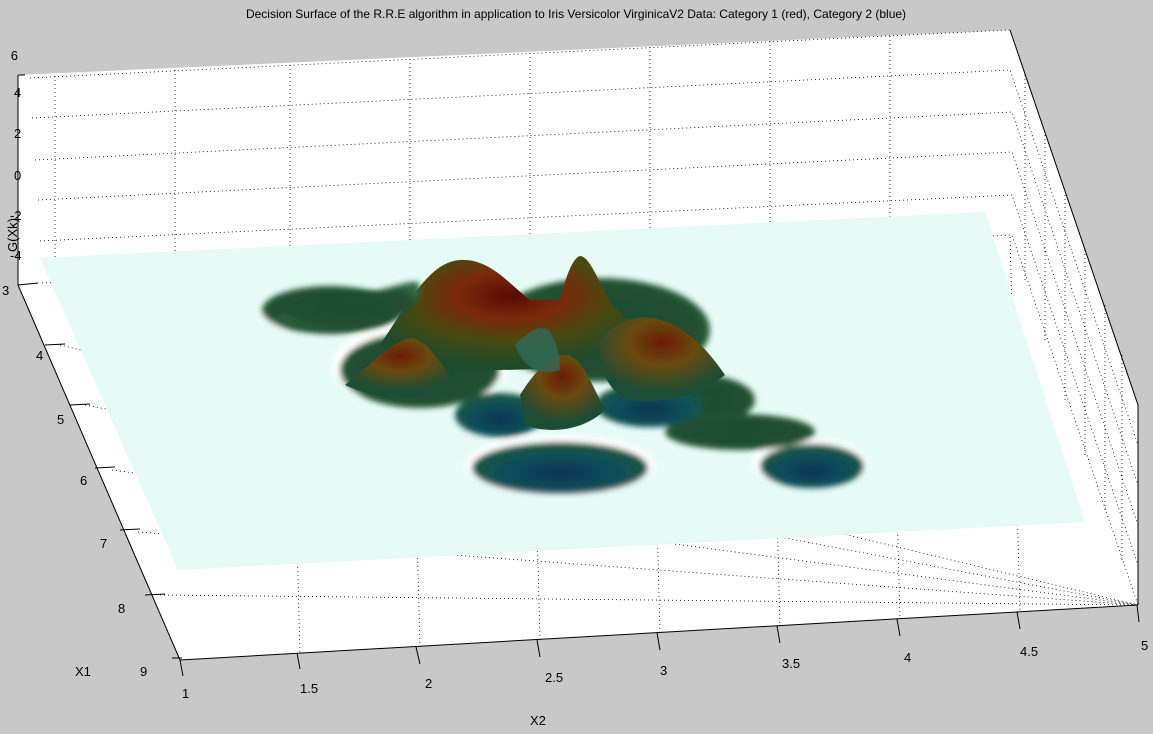  Describe the element at coordinates (92, 480) in the screenshot. I see `y-axis-ticks: 3 4 5 6 7 8 9` at that location.